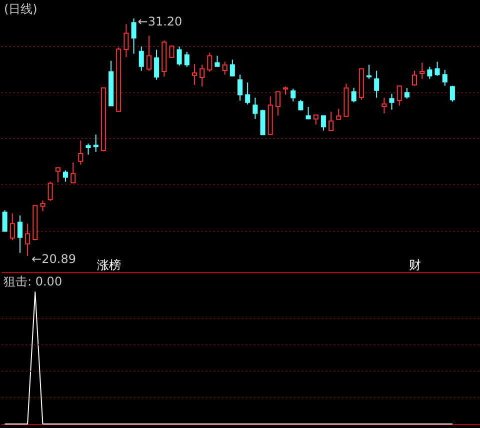  What do you see at coordinates (109, 265) in the screenshot?
I see `annotation: 涨榜` at bounding box center [109, 265].